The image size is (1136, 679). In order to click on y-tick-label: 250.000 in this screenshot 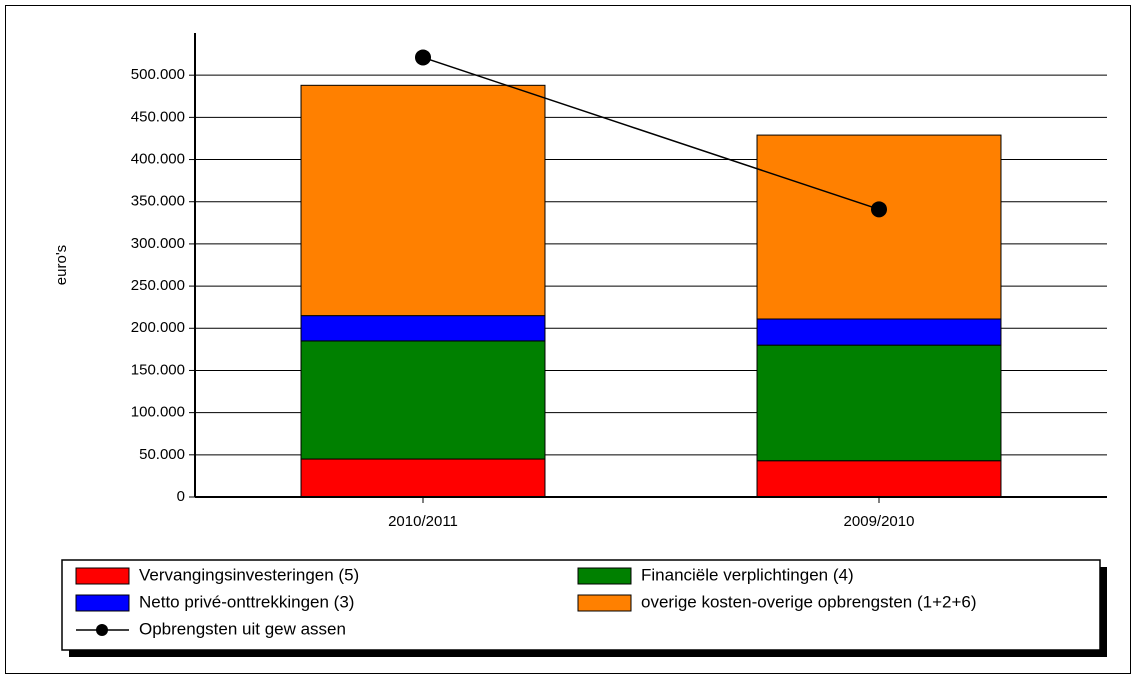, I will do `click(158, 285)`.